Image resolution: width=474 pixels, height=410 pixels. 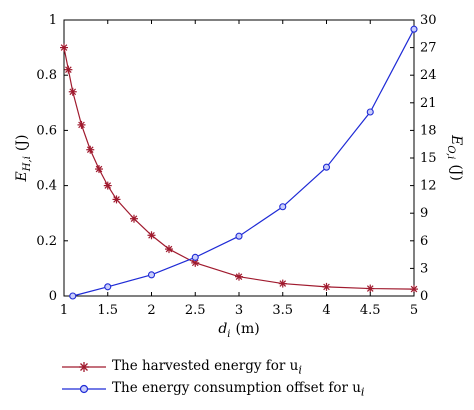 I want to click on y-right-tick-label: 12, so click(x=428, y=186).